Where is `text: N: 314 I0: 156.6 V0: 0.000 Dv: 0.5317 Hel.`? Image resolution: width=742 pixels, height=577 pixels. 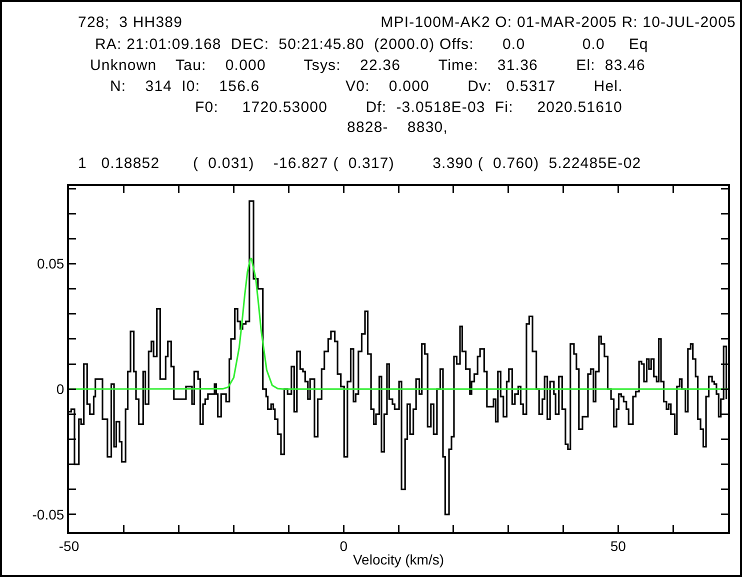
text: N: 314 I0: 156.6 V0: 0.000 Dv: 0.5317 Hel. is located at coordinates (366, 86).